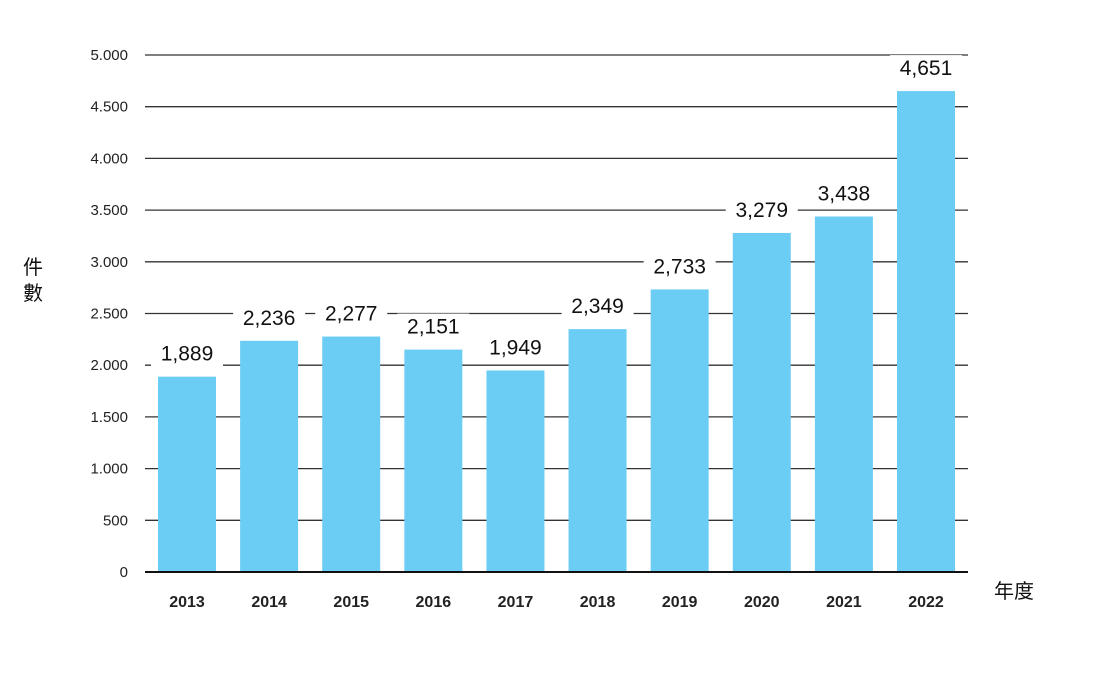 The width and height of the screenshot is (1100, 674). What do you see at coordinates (926, 602) in the screenshot?
I see `x-tick-label: 2022` at bounding box center [926, 602].